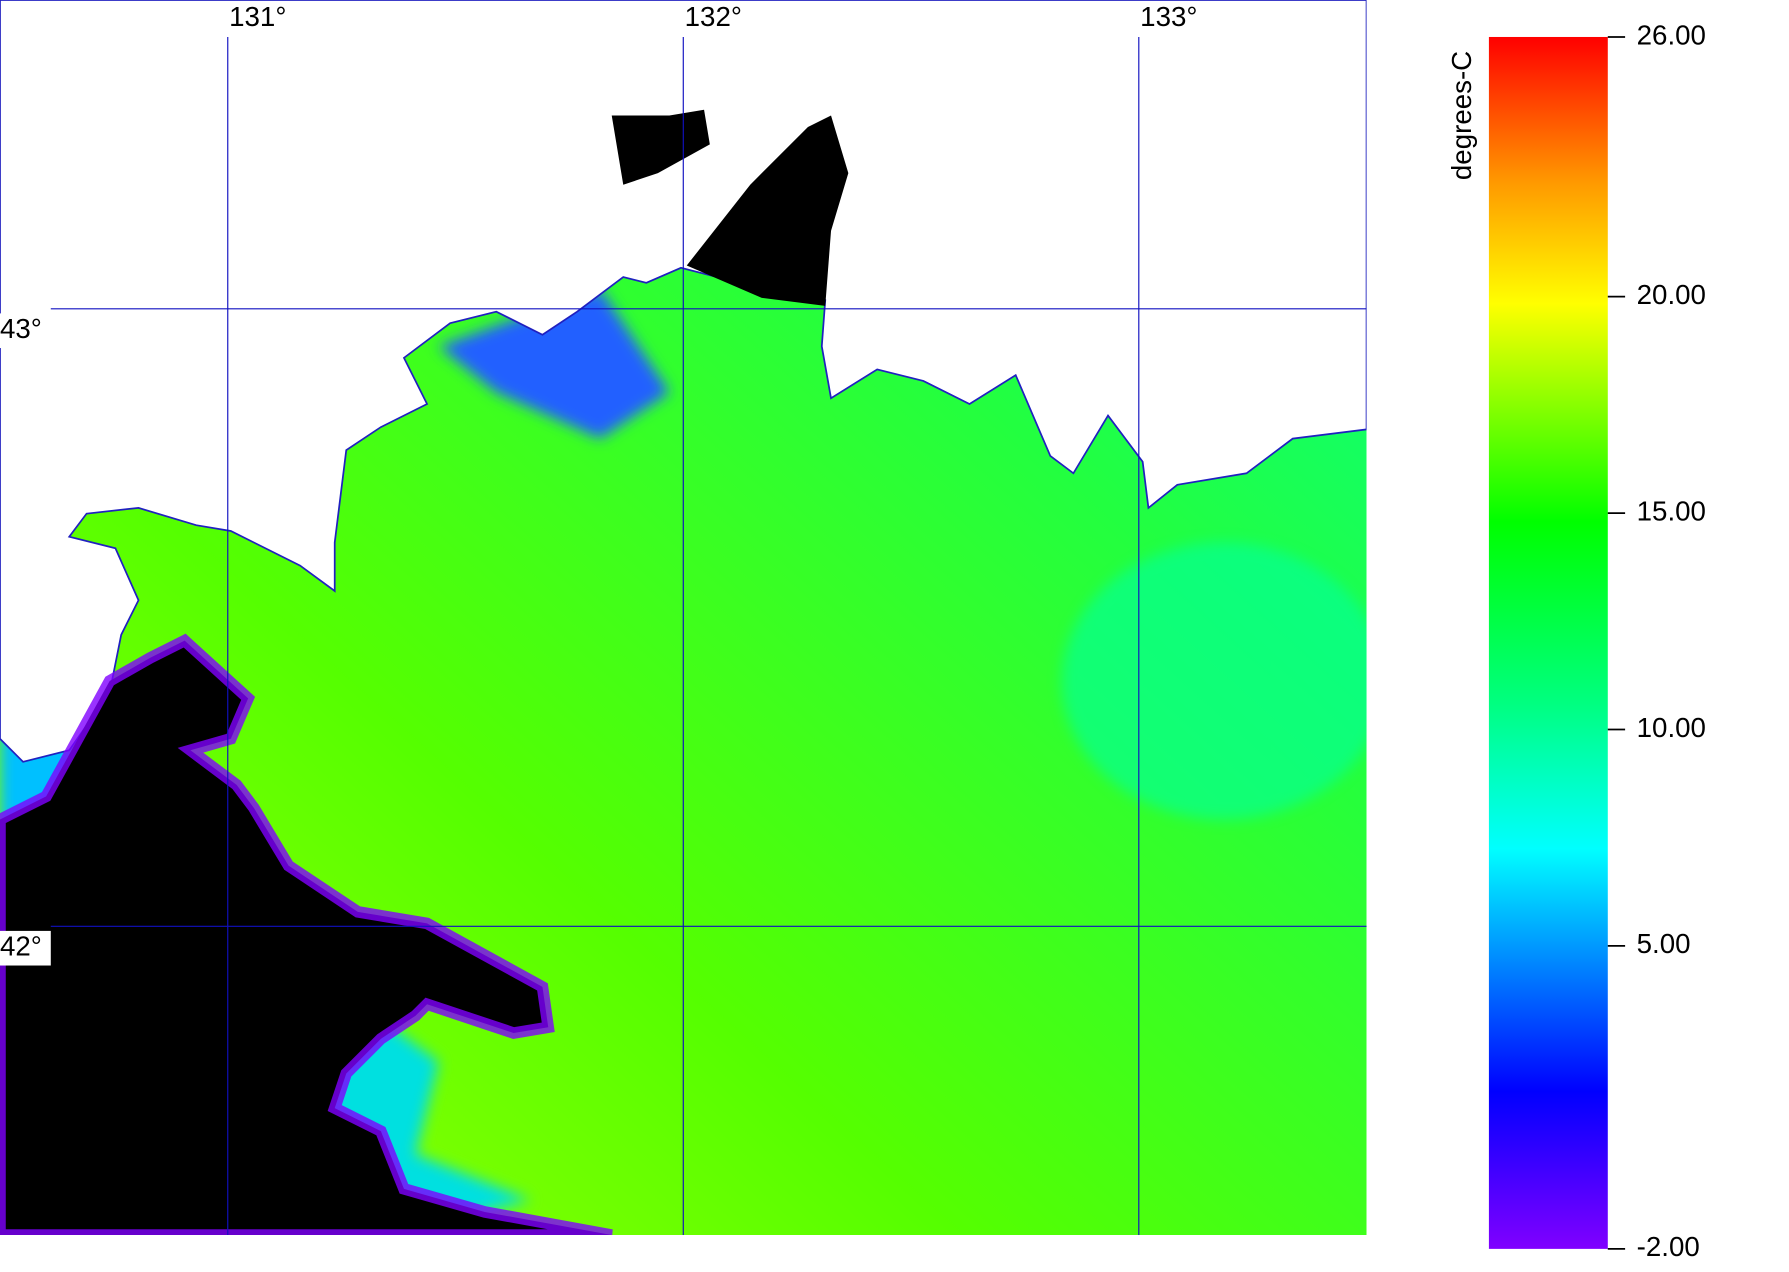 The height and width of the screenshot is (1272, 1789). What do you see at coordinates (21, 328) in the screenshot?
I see `lat-label: 43°` at bounding box center [21, 328].